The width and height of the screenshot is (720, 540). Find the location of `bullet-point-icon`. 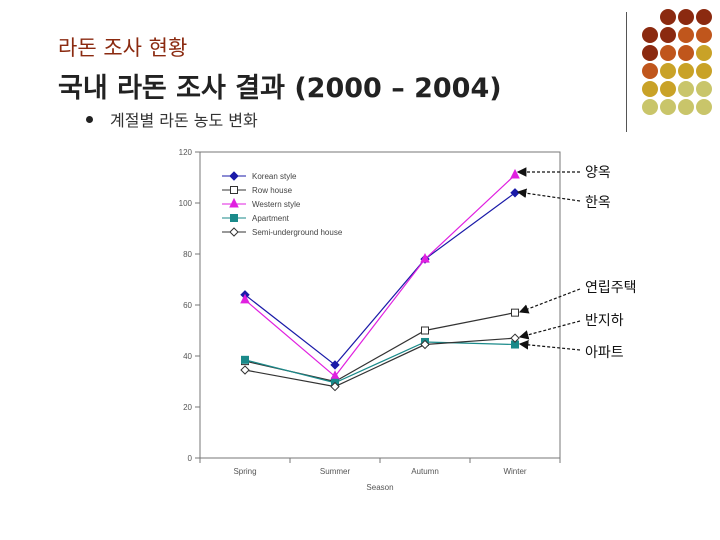

bullet-point-icon is located at coordinates (89, 119).